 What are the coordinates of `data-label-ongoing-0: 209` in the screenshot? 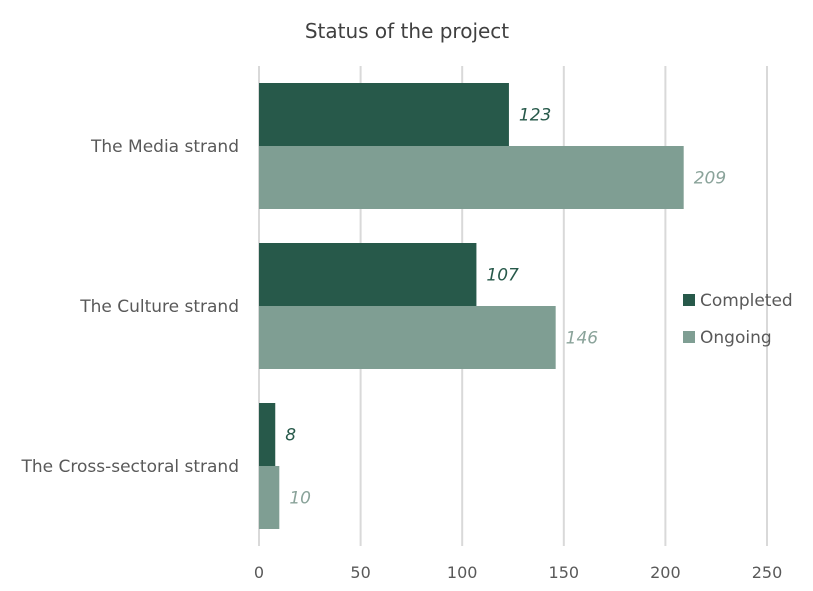 It's located at (710, 179).